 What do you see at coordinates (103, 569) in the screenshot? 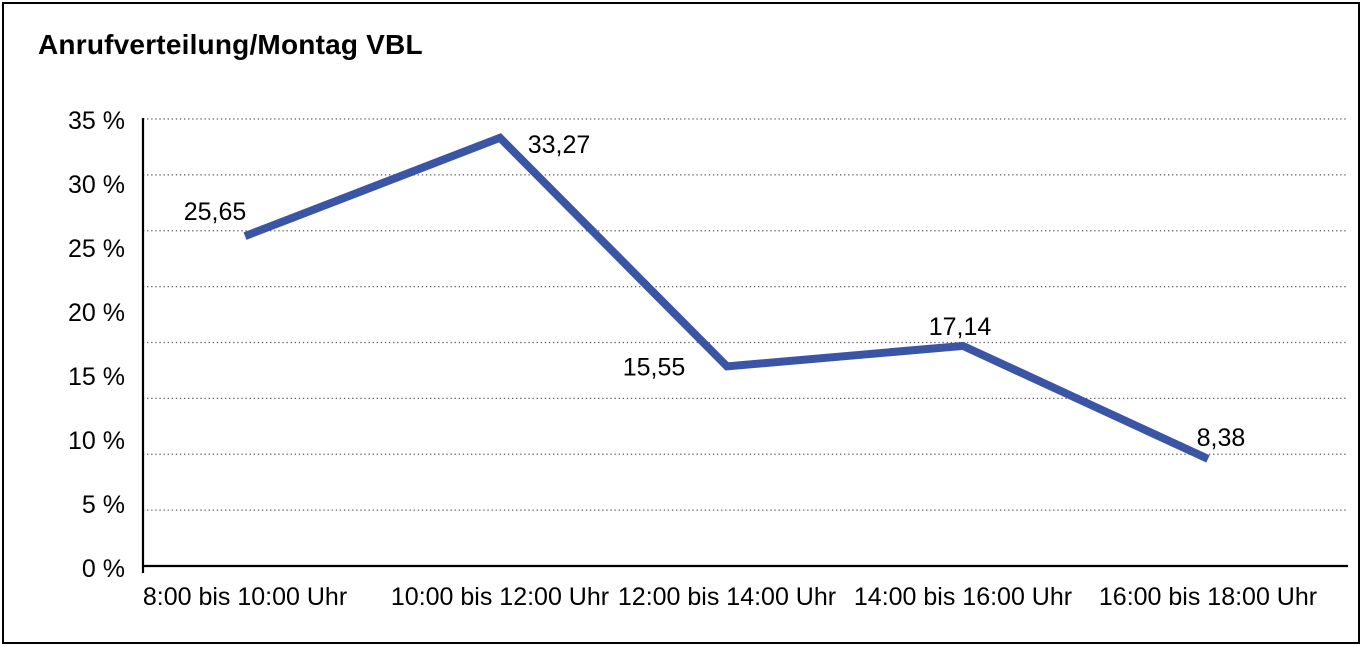
I see `y-axis-tick-label: 0 %` at bounding box center [103, 569].